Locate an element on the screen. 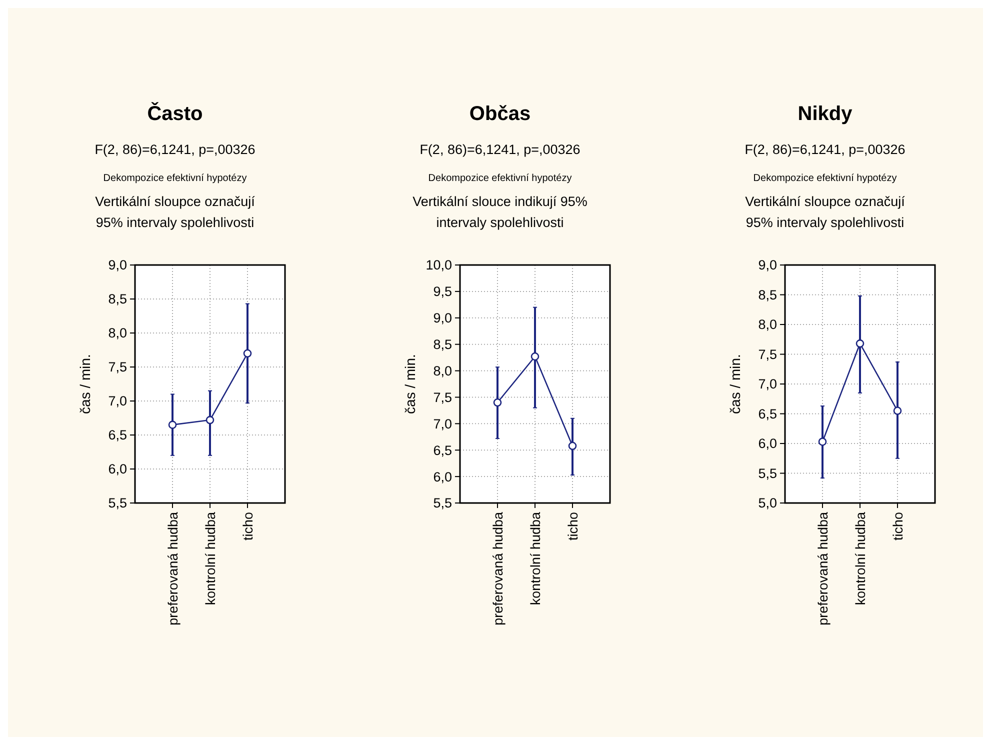 The height and width of the screenshot is (745, 991). chart-title: Často is located at coordinates (175, 113).